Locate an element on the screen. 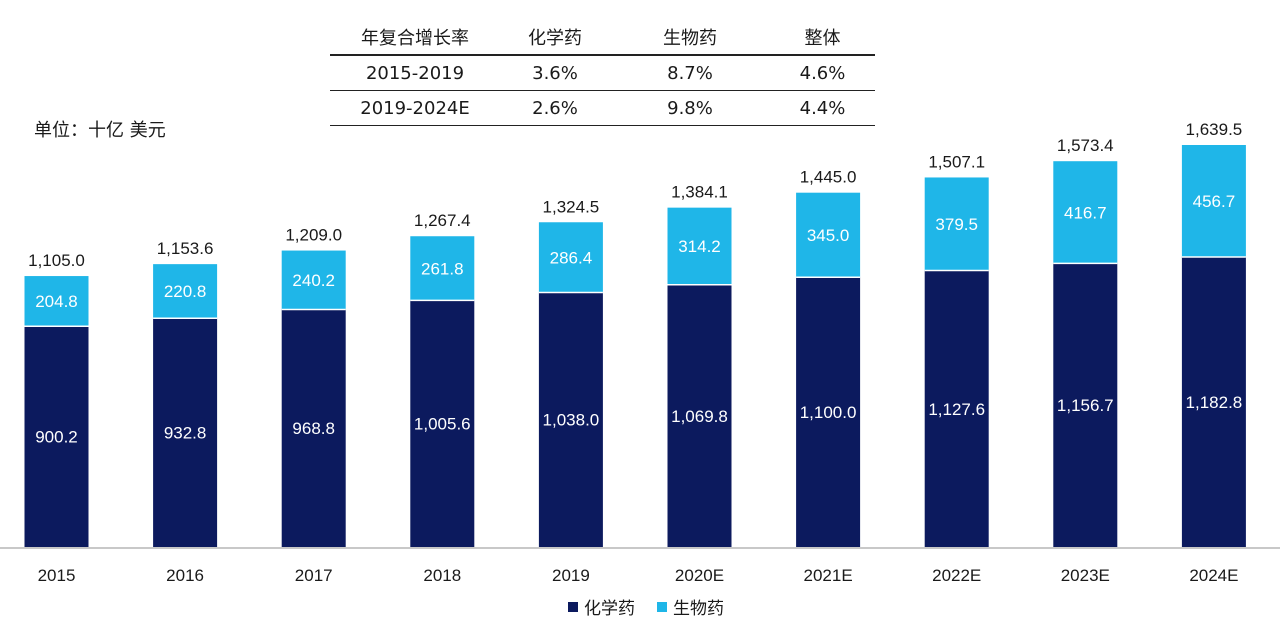 The height and width of the screenshot is (620, 1280). data-label-bio: 261.8 is located at coordinates (442, 268).